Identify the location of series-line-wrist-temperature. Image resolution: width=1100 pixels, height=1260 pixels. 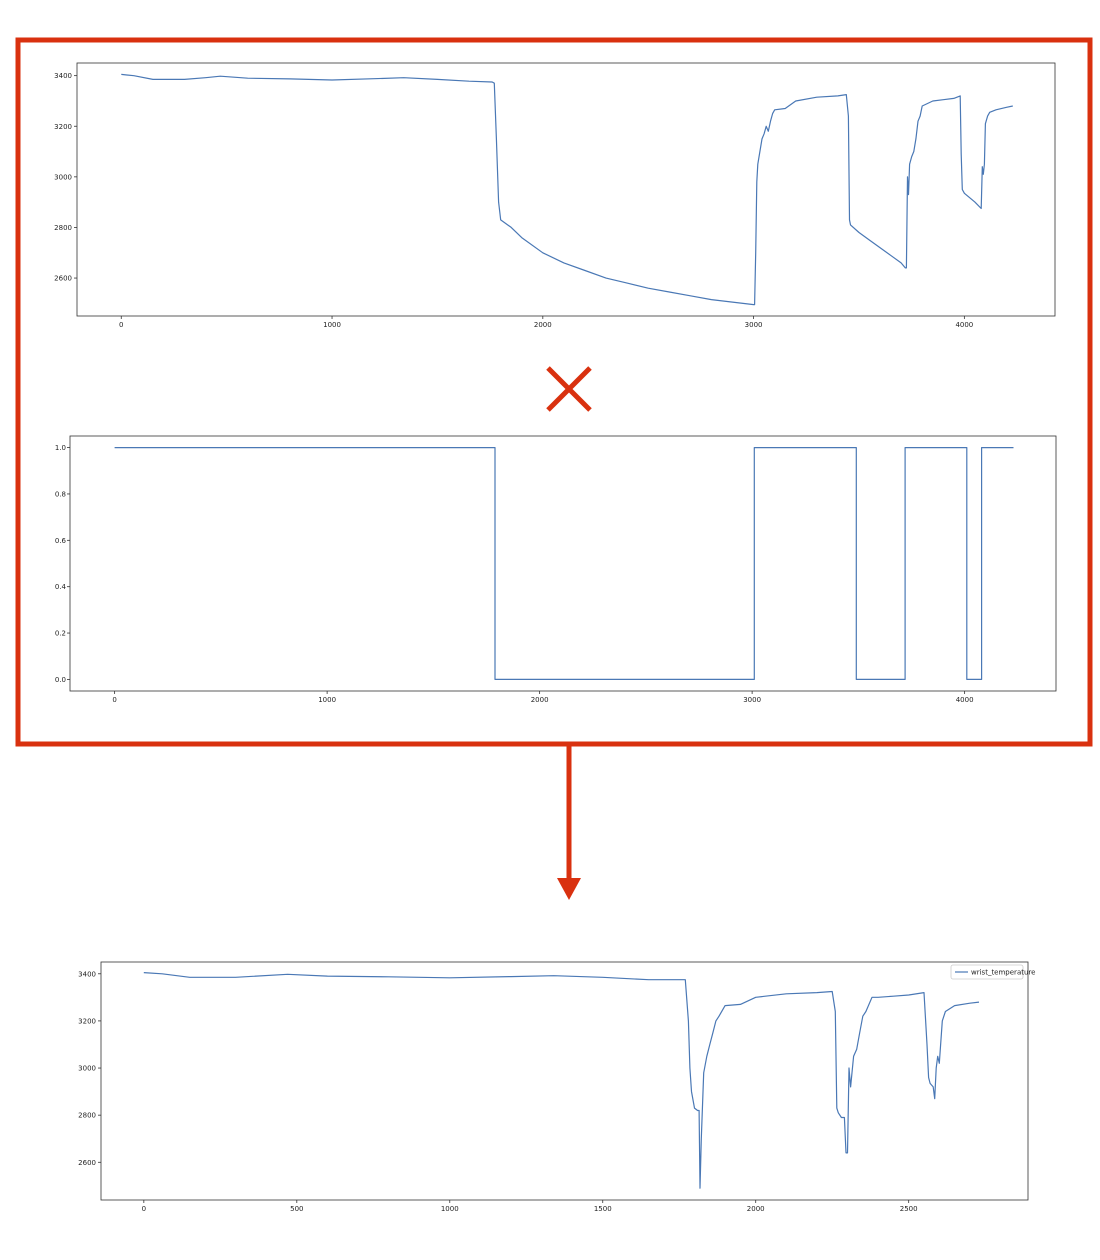
(561, 1080).